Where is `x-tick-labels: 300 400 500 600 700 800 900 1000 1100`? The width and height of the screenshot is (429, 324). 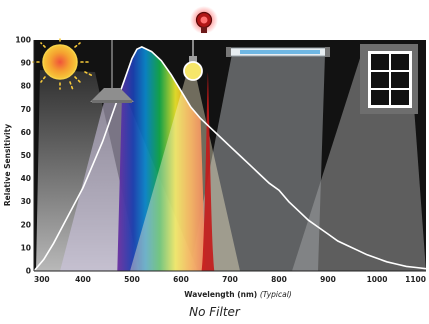
x-tick-labels: 300 400 500 600 700 800 900 1000 1100 is located at coordinates (230, 279).